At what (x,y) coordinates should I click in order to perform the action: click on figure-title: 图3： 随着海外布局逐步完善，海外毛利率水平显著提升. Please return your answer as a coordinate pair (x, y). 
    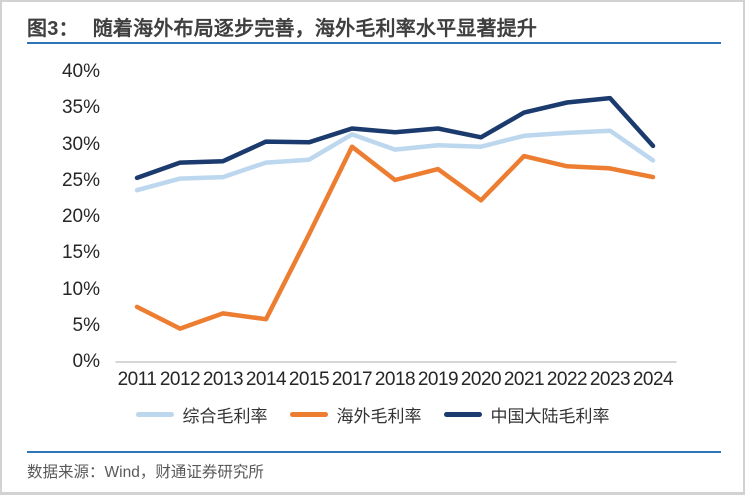
    Looking at the image, I should click on (377, 26).